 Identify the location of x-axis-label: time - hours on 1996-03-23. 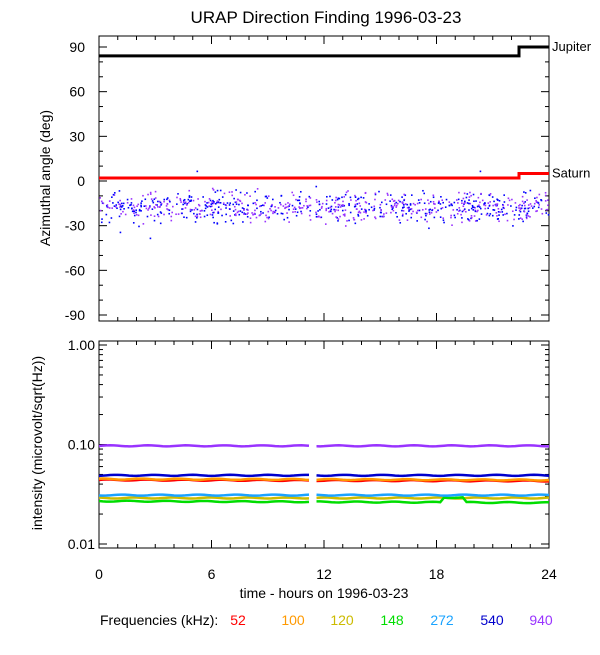
(324, 593).